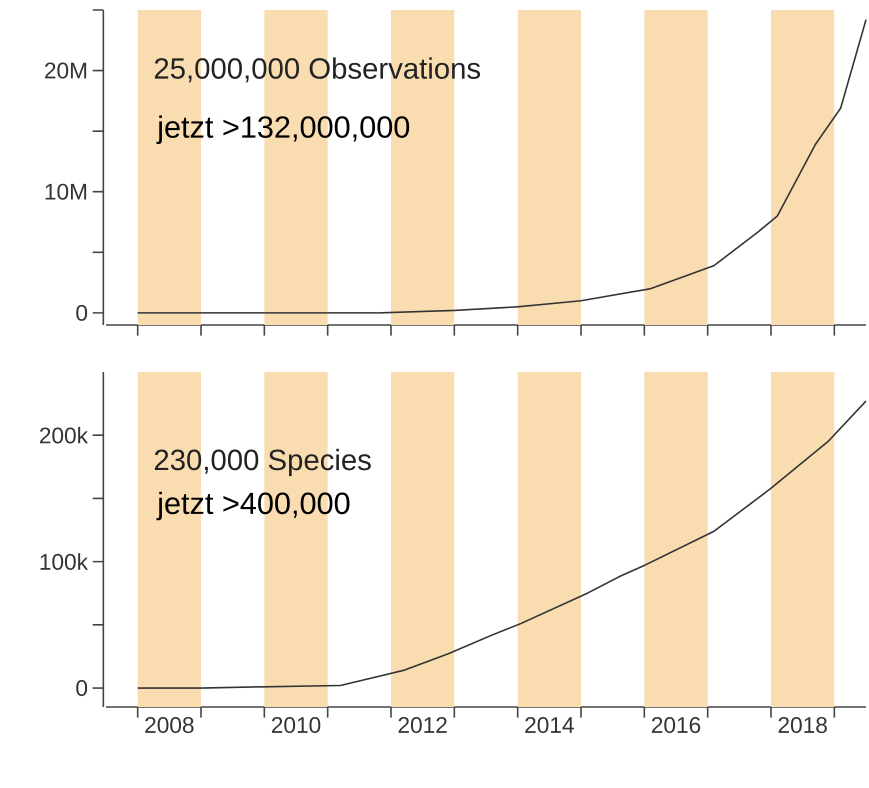 The height and width of the screenshot is (788, 869). Describe the element at coordinates (64, 435) in the screenshot. I see `y-tick-label: 200k` at that location.